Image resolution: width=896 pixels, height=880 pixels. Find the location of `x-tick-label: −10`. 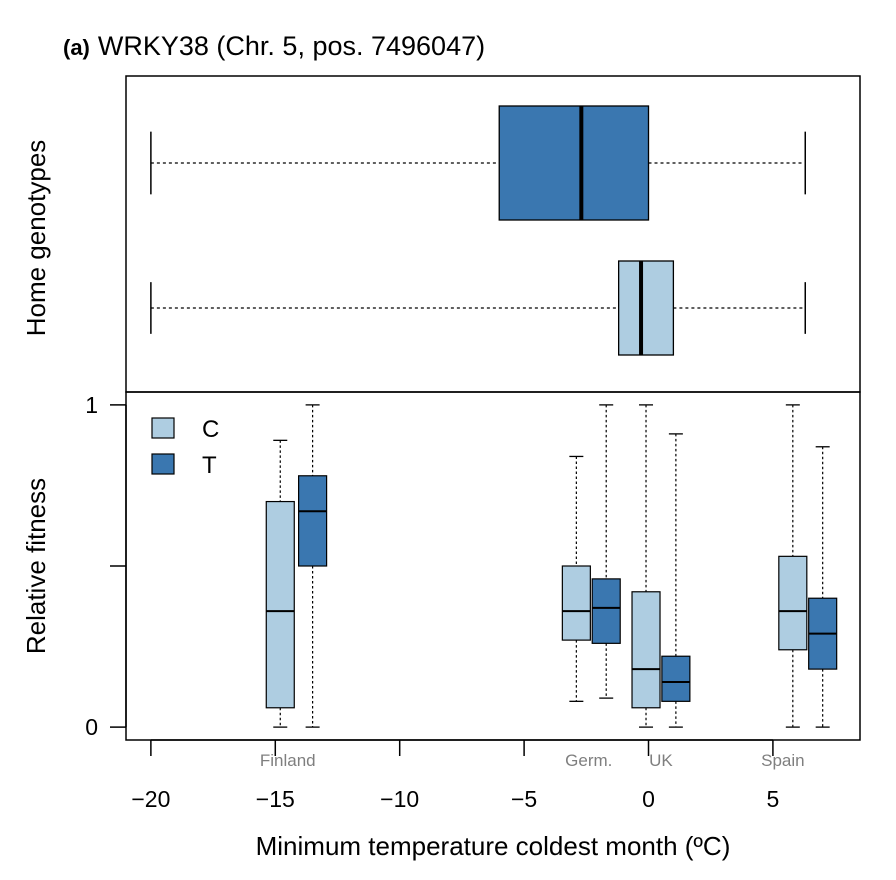

x-tick-label: −10 is located at coordinates (399, 799).